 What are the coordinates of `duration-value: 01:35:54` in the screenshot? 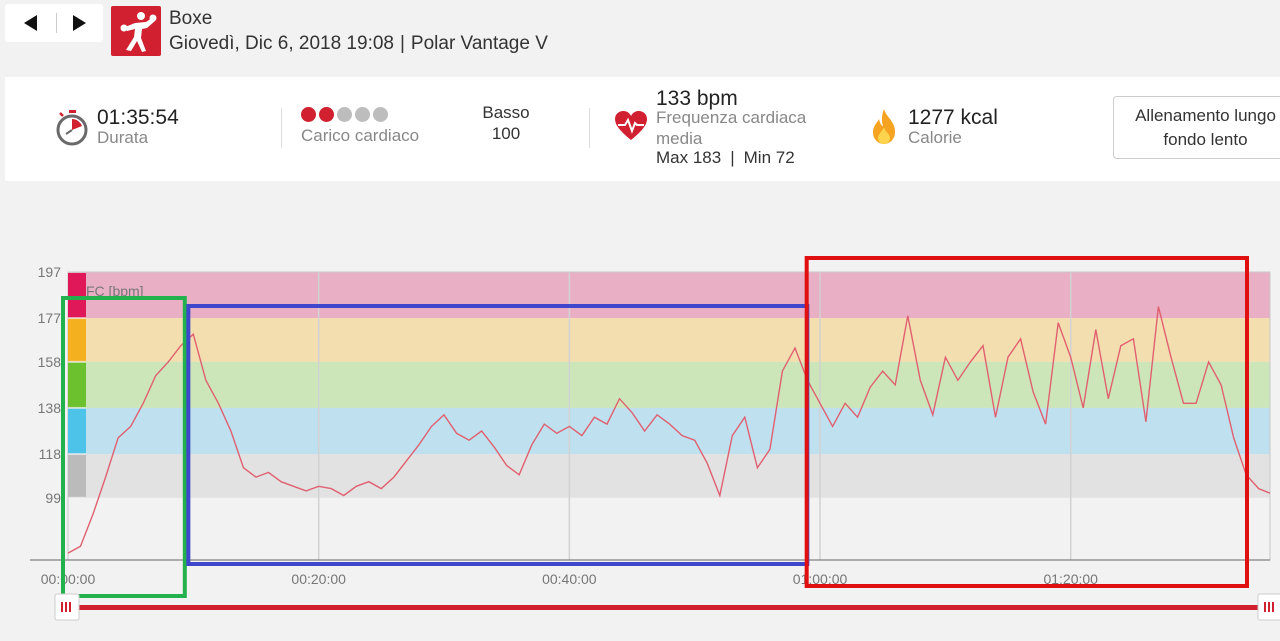 It's located at (138, 117).